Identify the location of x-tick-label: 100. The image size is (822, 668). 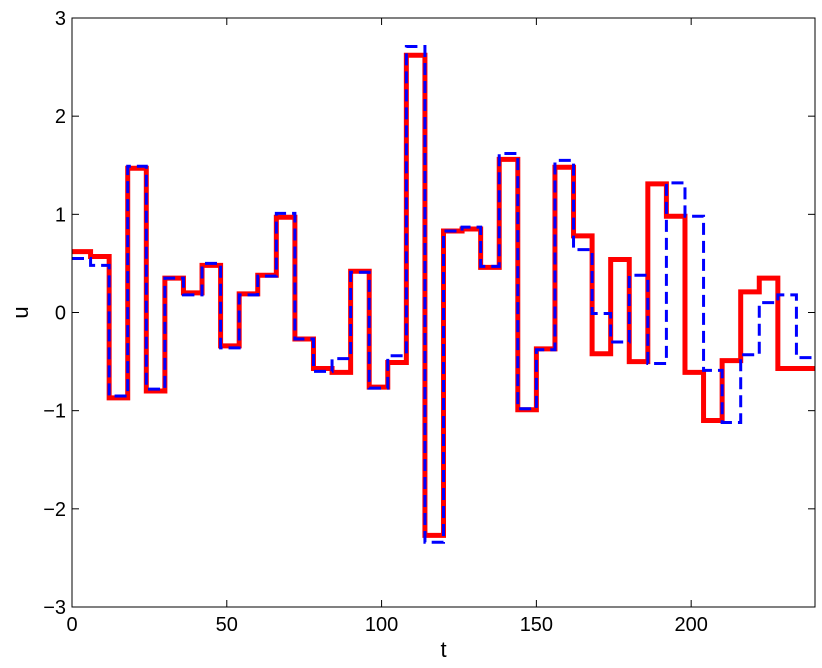
(381, 625).